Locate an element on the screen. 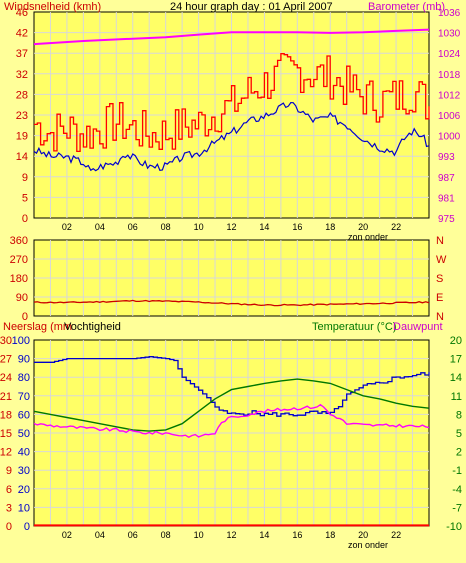 This screenshot has width=466, height=563. compass-tick-label: W is located at coordinates (441, 260).